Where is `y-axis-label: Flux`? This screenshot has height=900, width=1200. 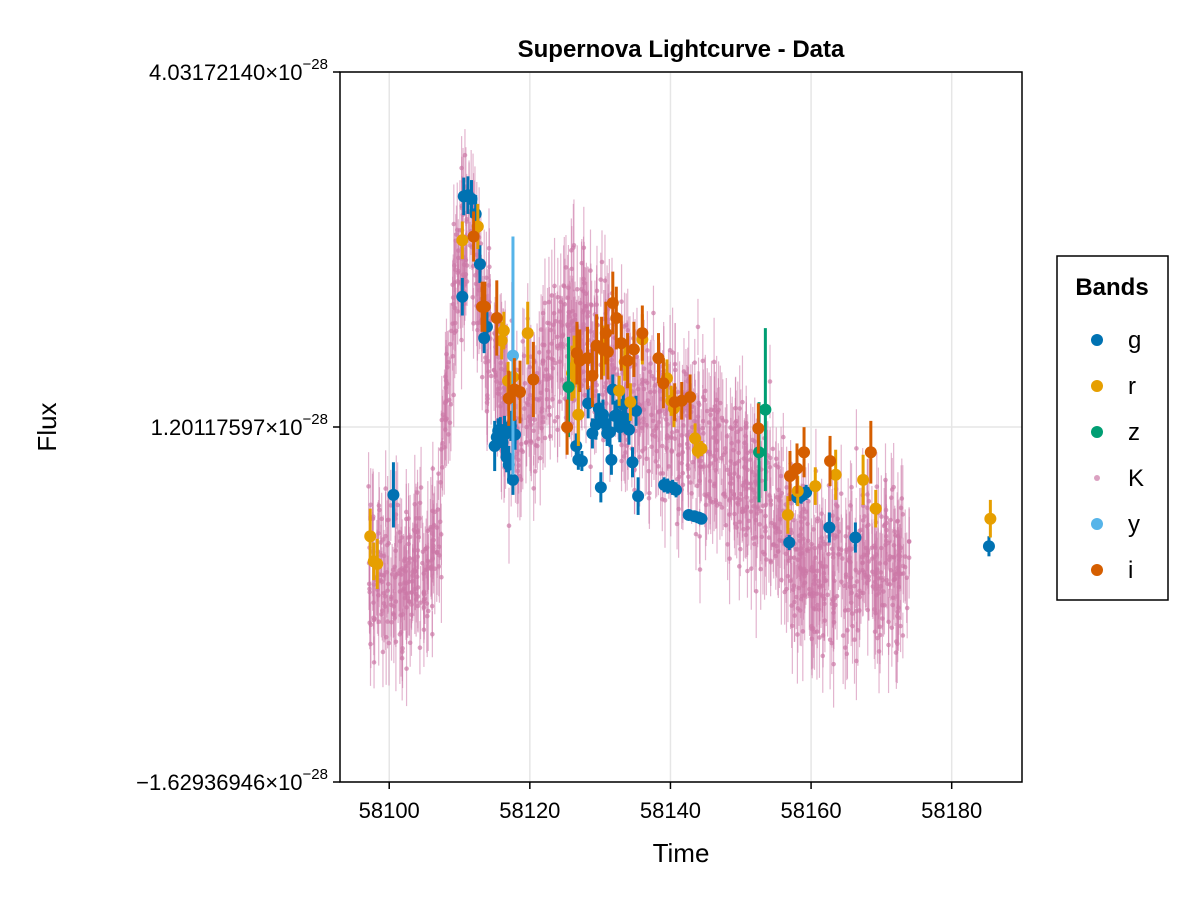
y-axis-label: Flux is located at coordinates (47, 426).